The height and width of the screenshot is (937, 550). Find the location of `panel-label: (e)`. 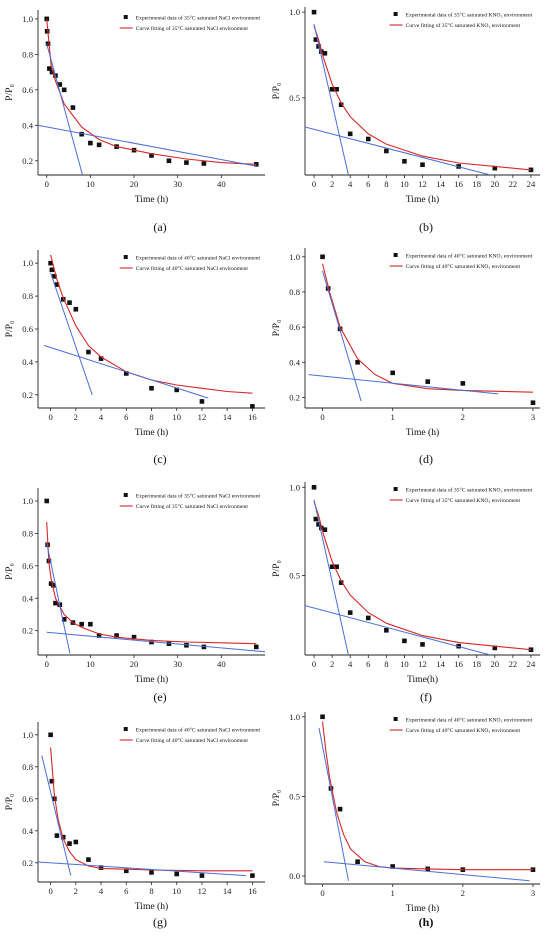

panel-label: (e) is located at coordinates (159, 697).